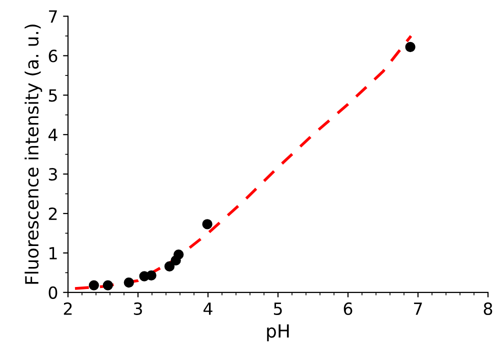 The height and width of the screenshot is (361, 500). I want to click on x-tick-label: 2, so click(68, 308).